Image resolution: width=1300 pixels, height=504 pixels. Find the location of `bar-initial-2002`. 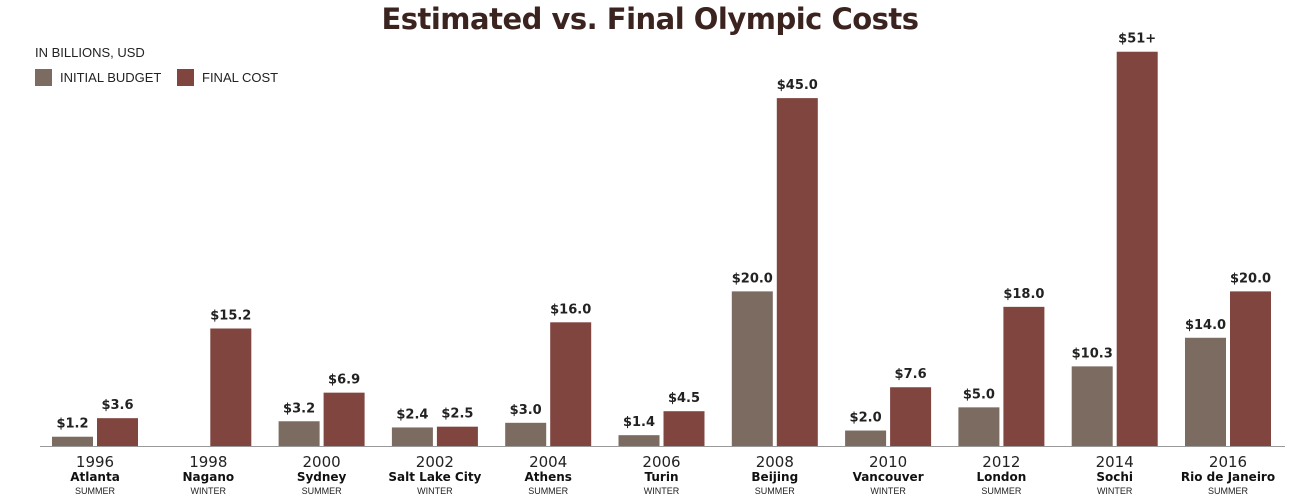

bar-initial-2002 is located at coordinates (412, 436).